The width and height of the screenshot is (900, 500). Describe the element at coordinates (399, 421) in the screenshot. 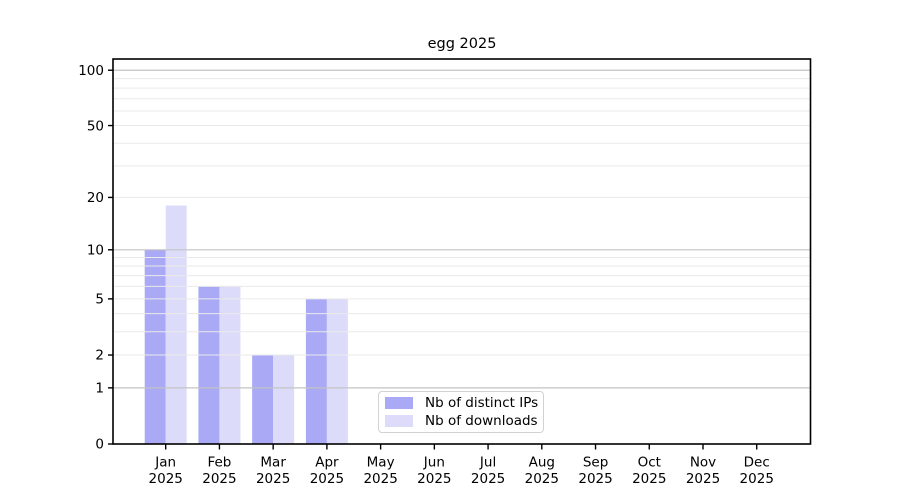

I see `legend-swatch-downloads-icon` at that location.